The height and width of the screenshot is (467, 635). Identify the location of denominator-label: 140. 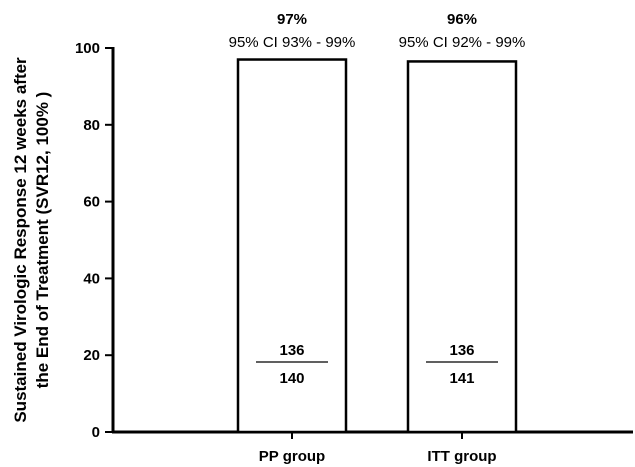
(291, 378).